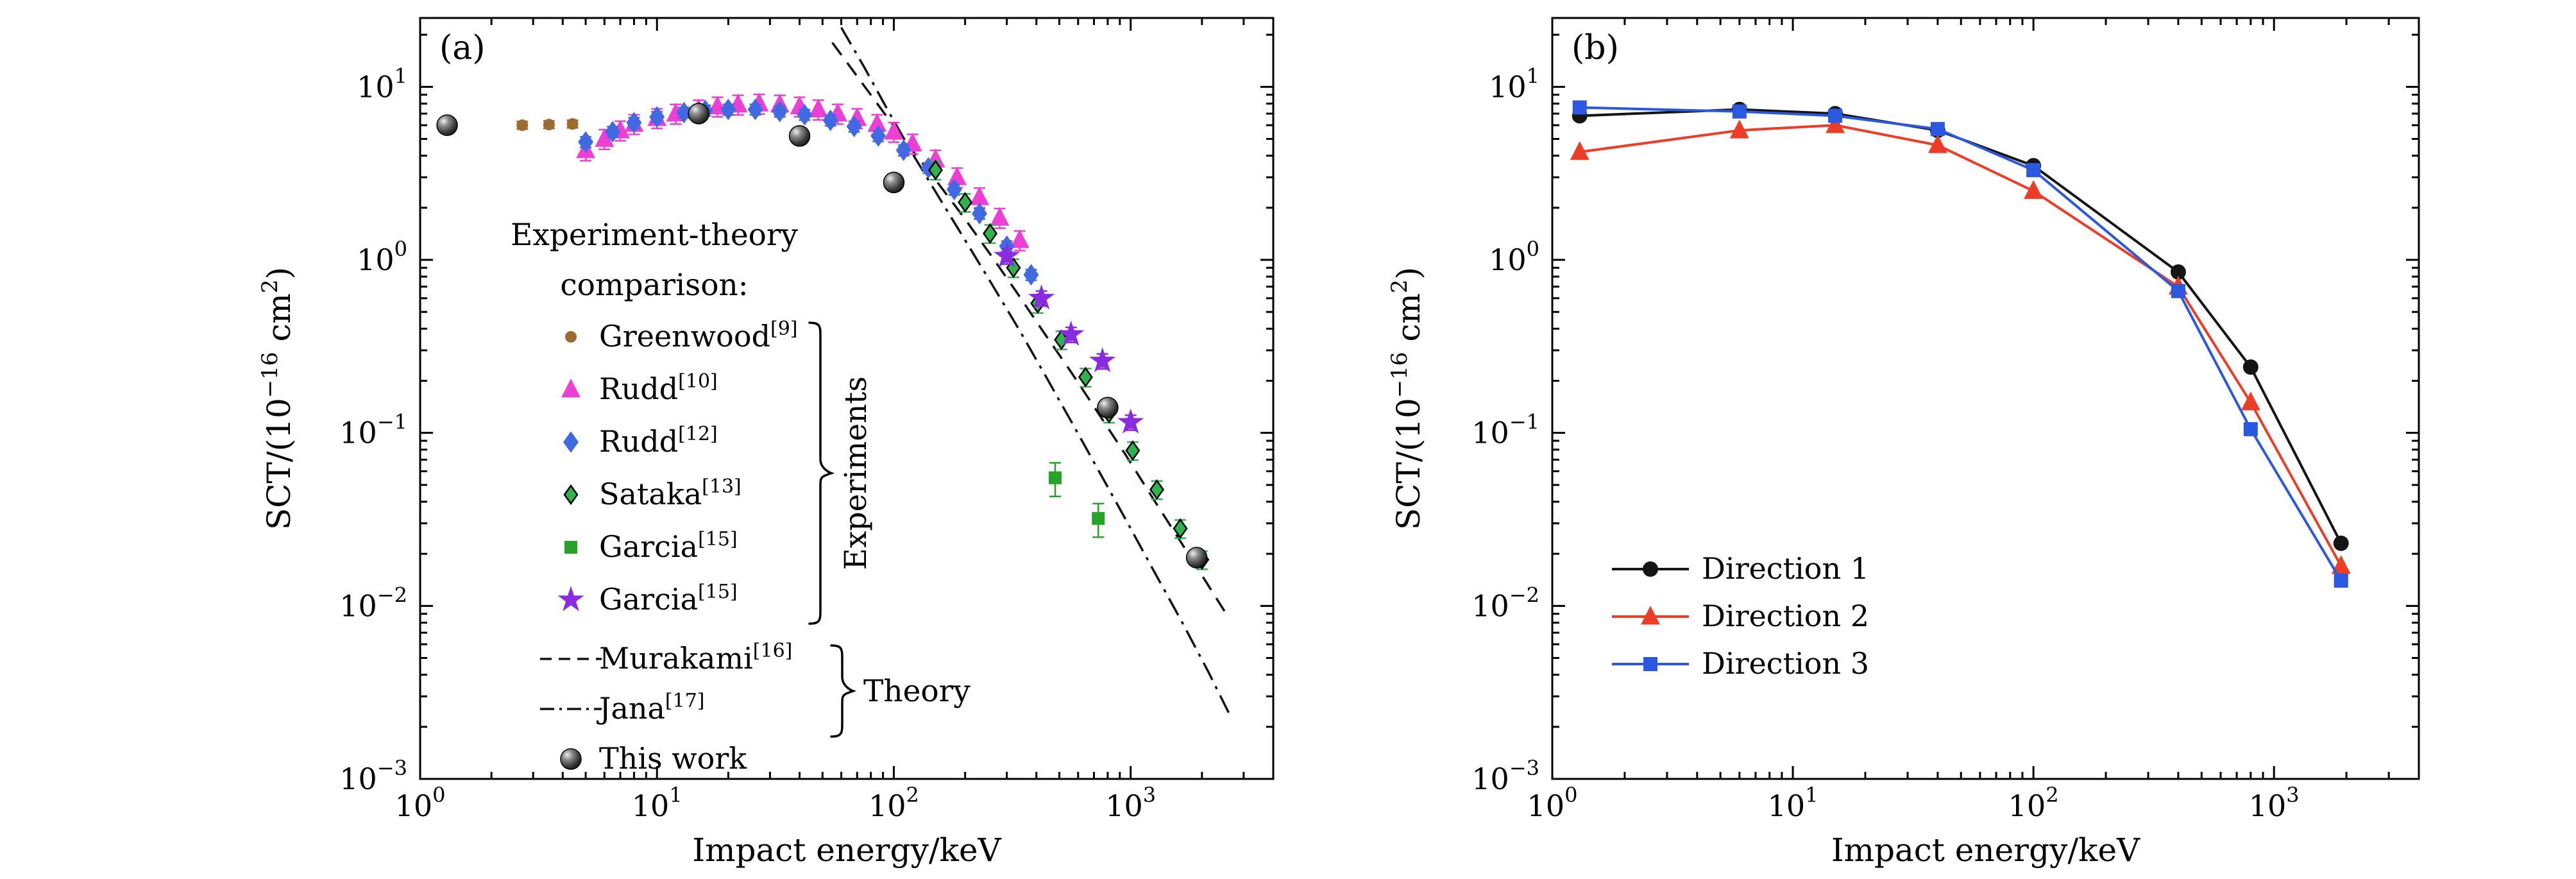 The image size is (2576, 879). What do you see at coordinates (670, 493) in the screenshot?
I see `legend-entry-label: Sataka[13]` at bounding box center [670, 493].